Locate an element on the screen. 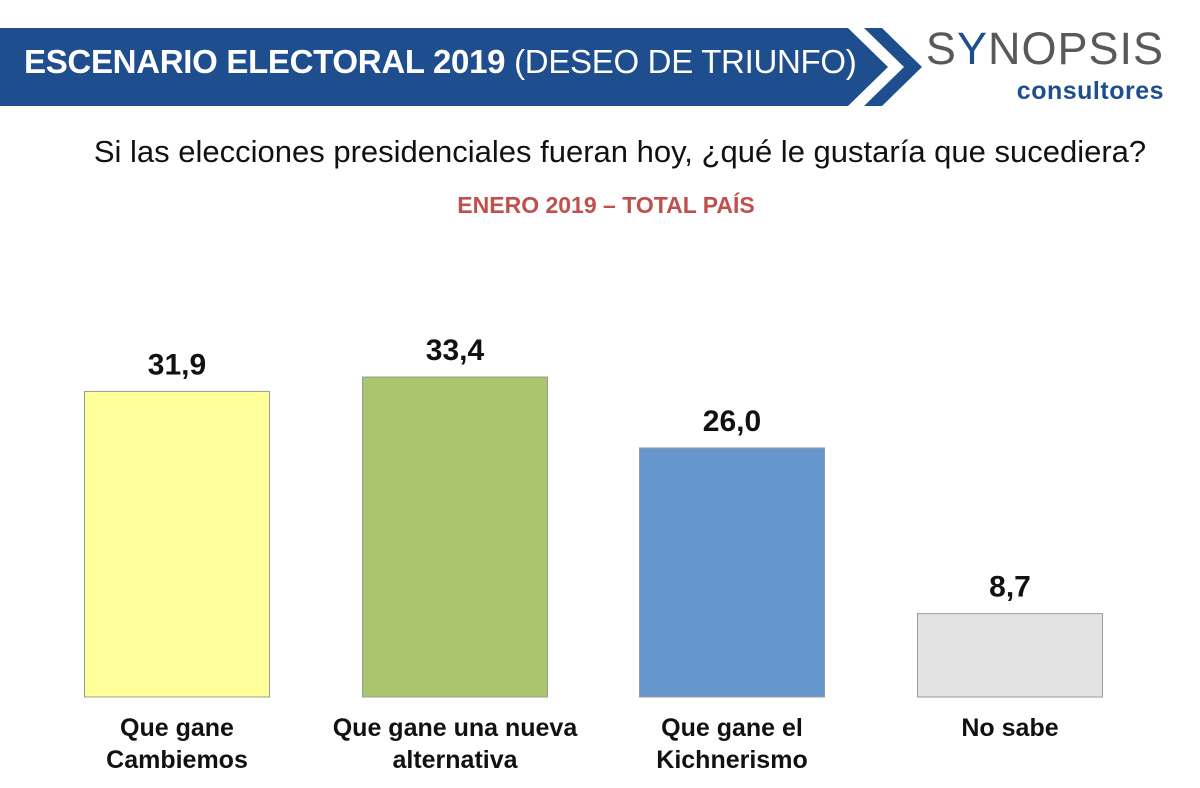 The width and height of the screenshot is (1200, 788). category-label-2-2: alternativa is located at coordinates (455, 760).